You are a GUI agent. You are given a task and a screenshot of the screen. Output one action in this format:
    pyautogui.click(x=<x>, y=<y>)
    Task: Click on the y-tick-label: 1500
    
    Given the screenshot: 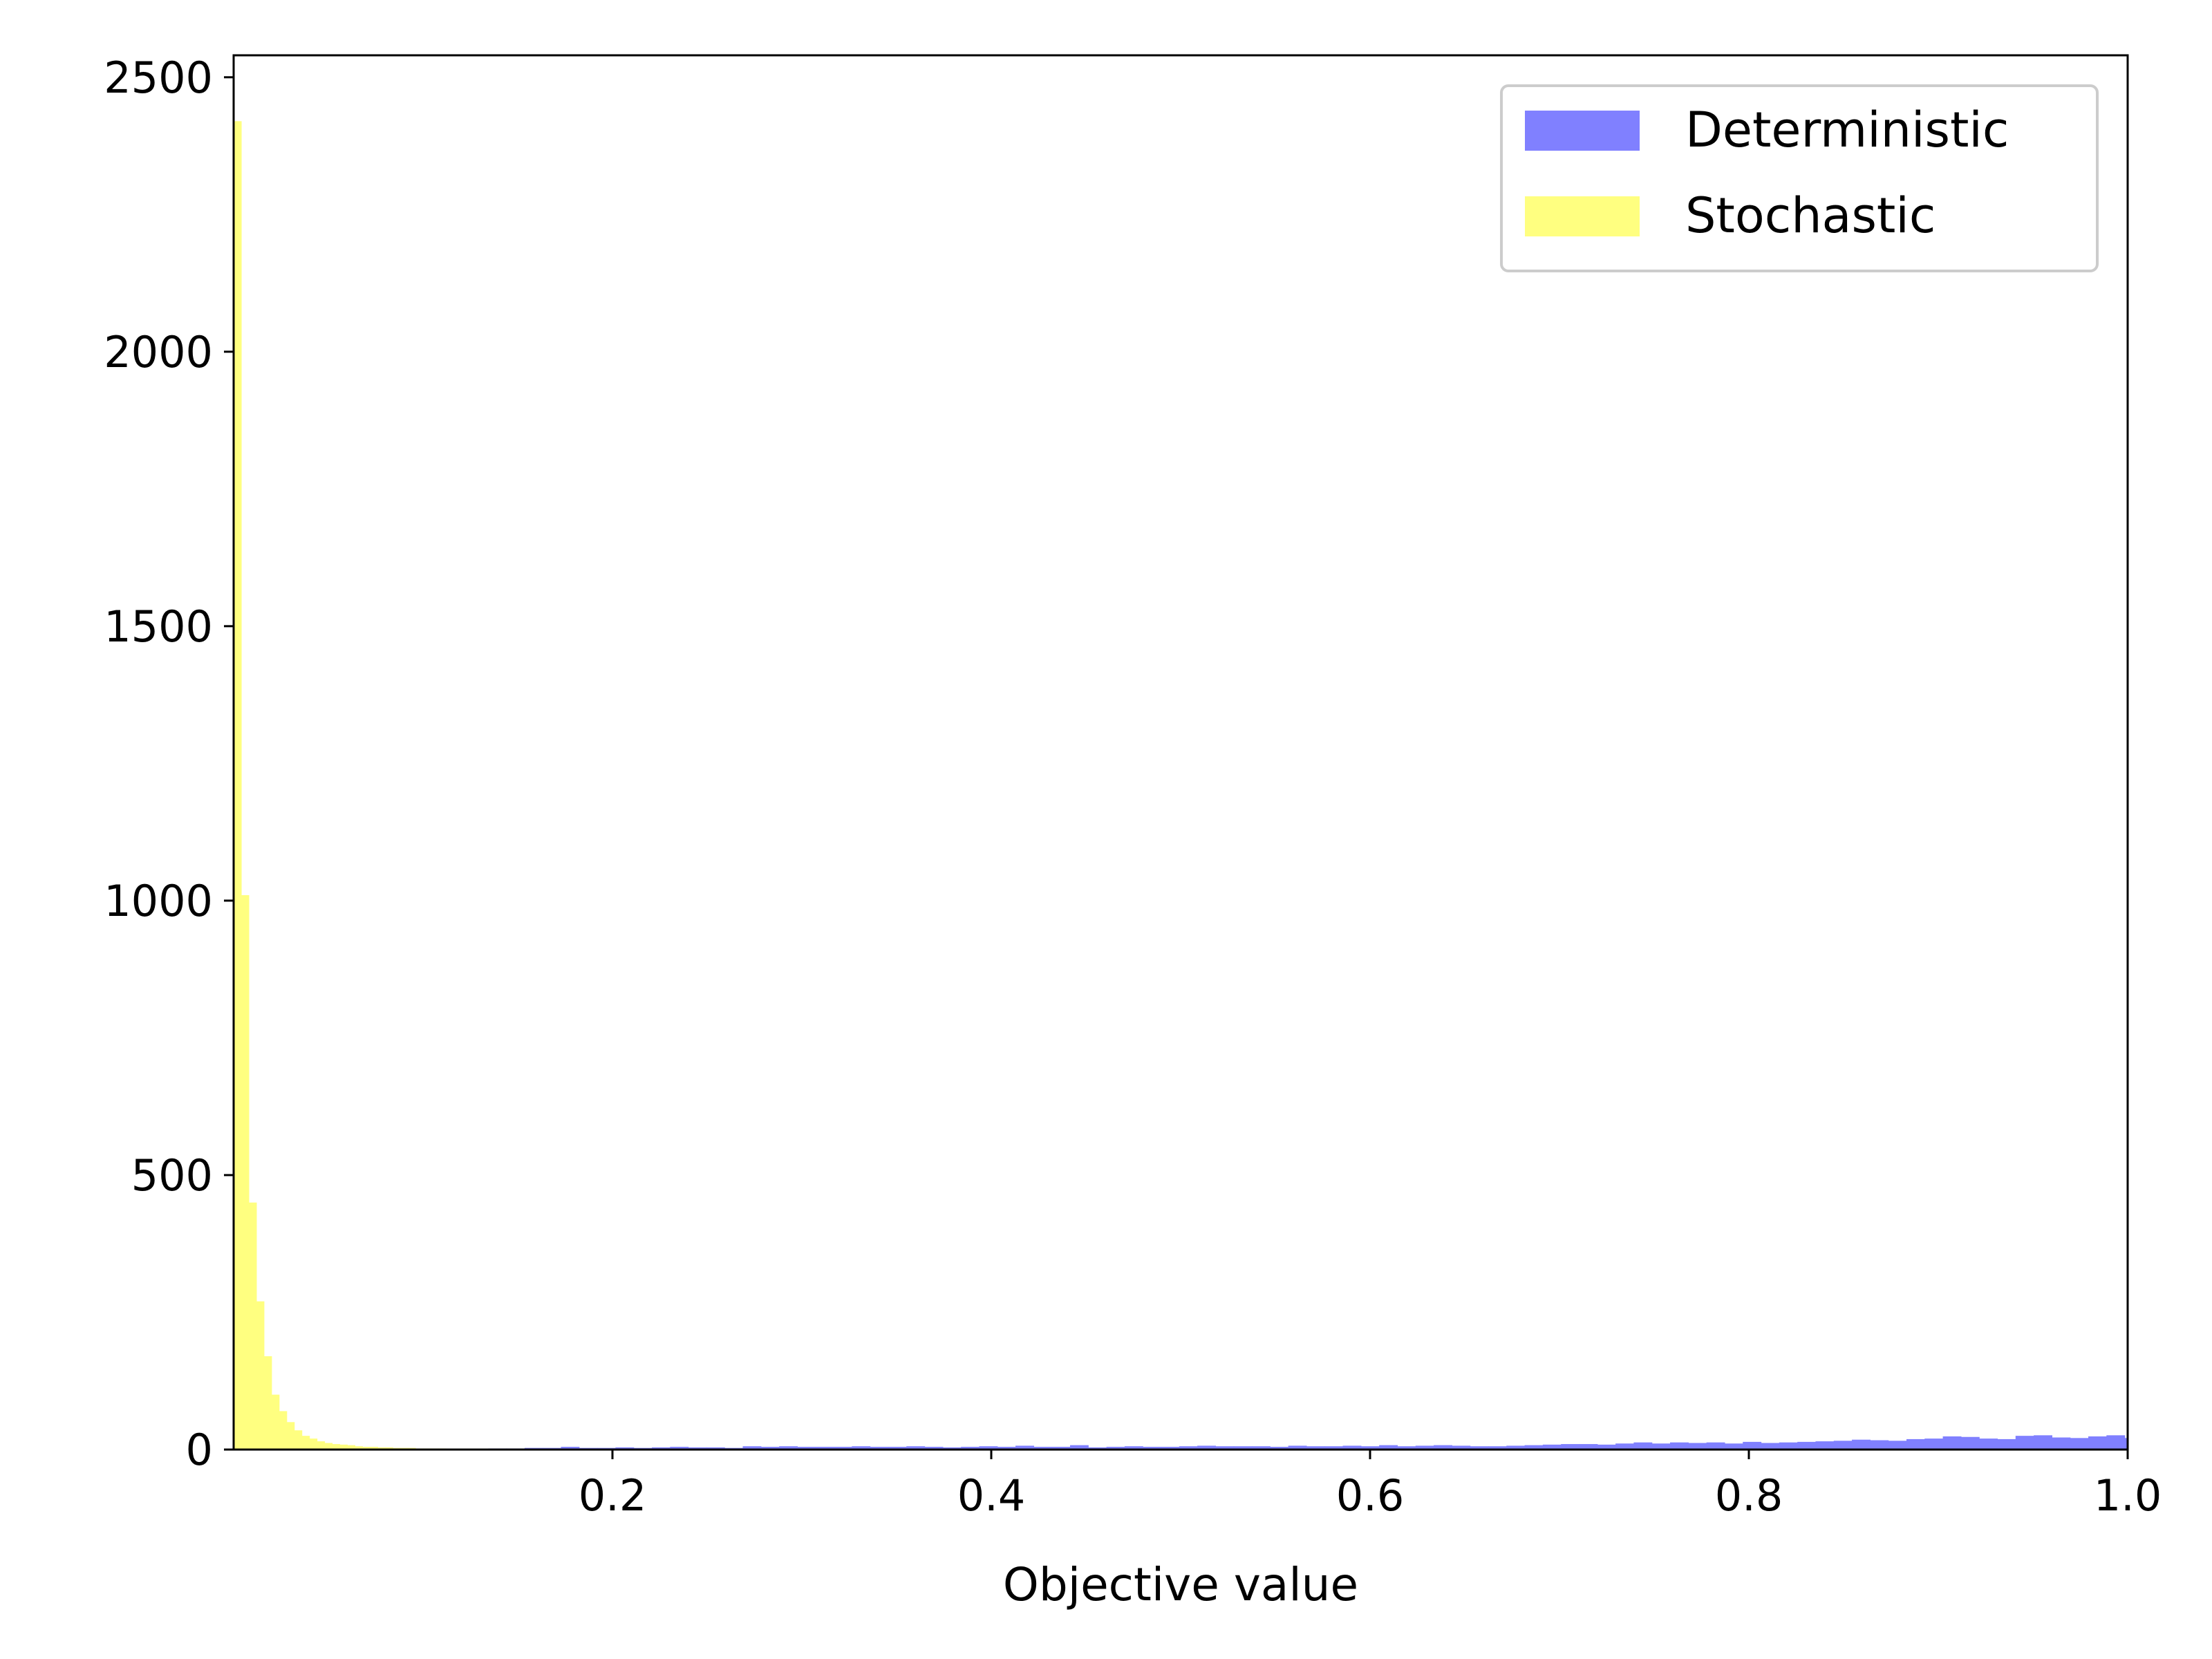 What is the action you would take?
    pyautogui.click(x=158, y=626)
    